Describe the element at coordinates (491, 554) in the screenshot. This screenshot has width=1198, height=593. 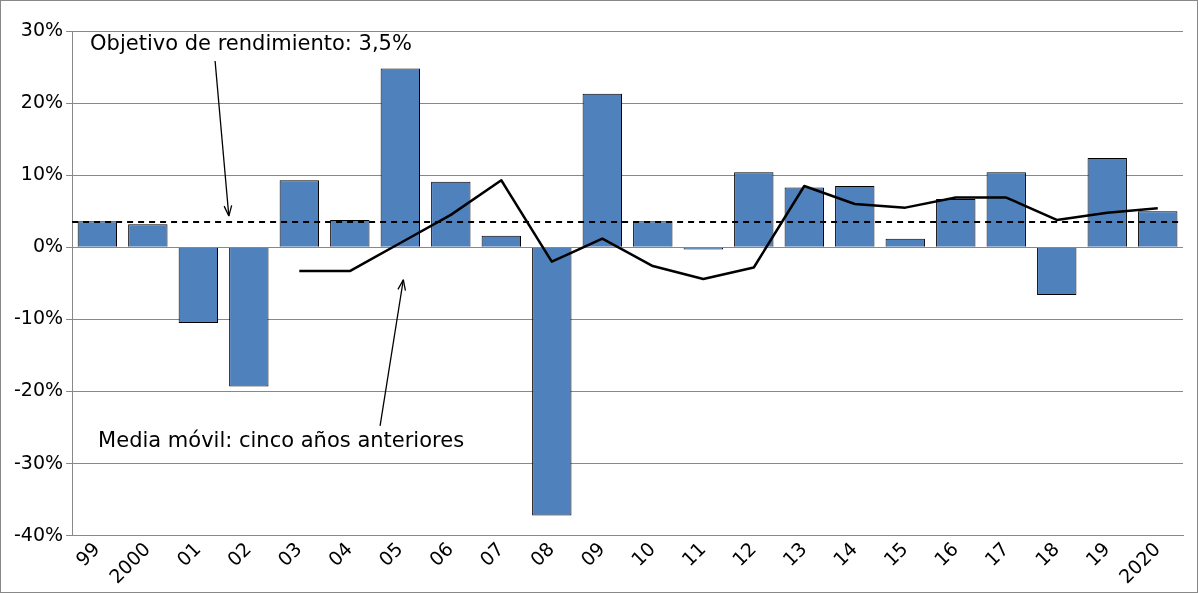
I see `x-tick-label: 07` at that location.